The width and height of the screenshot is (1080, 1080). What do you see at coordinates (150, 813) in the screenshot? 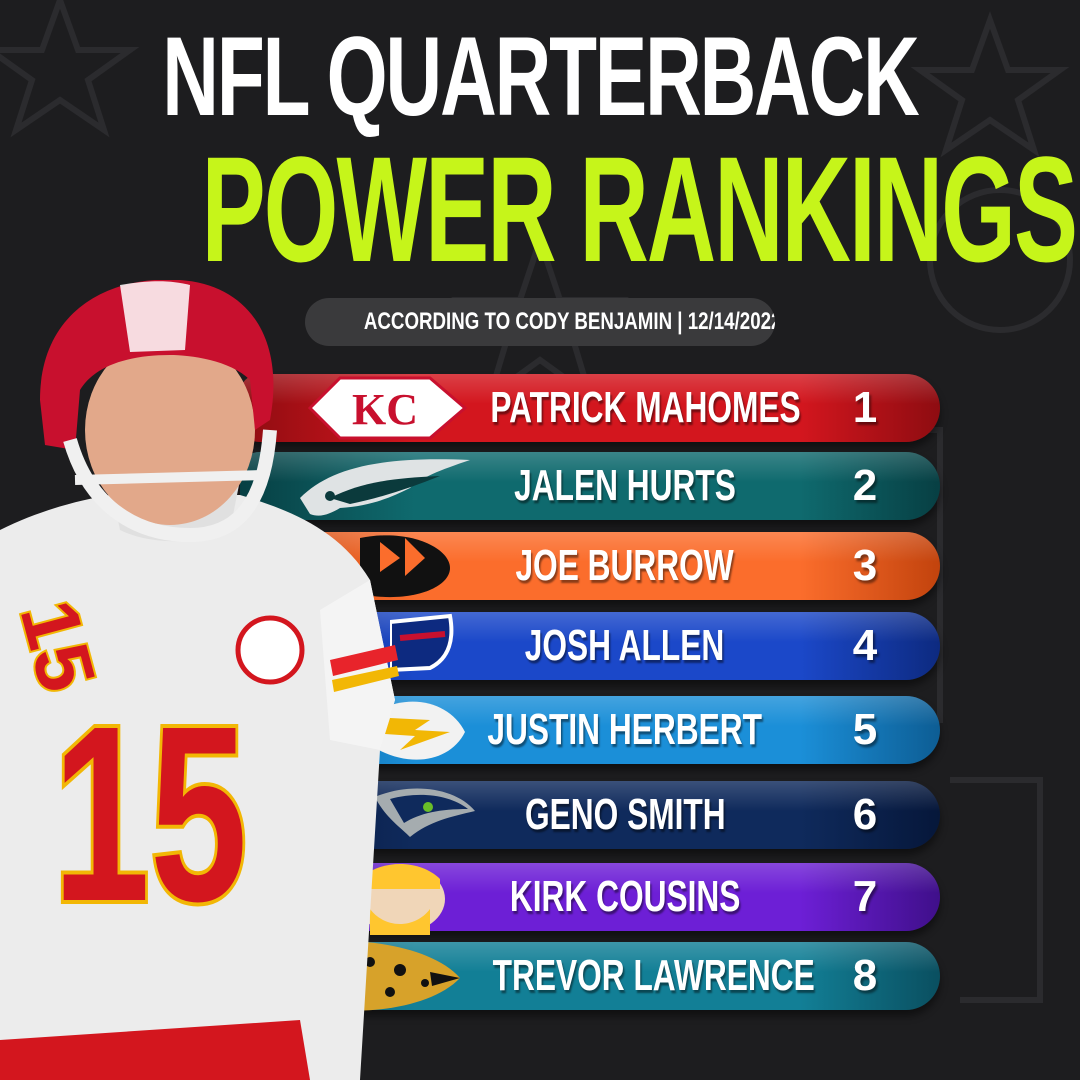
I see `jersey-number: 15` at bounding box center [150, 813].